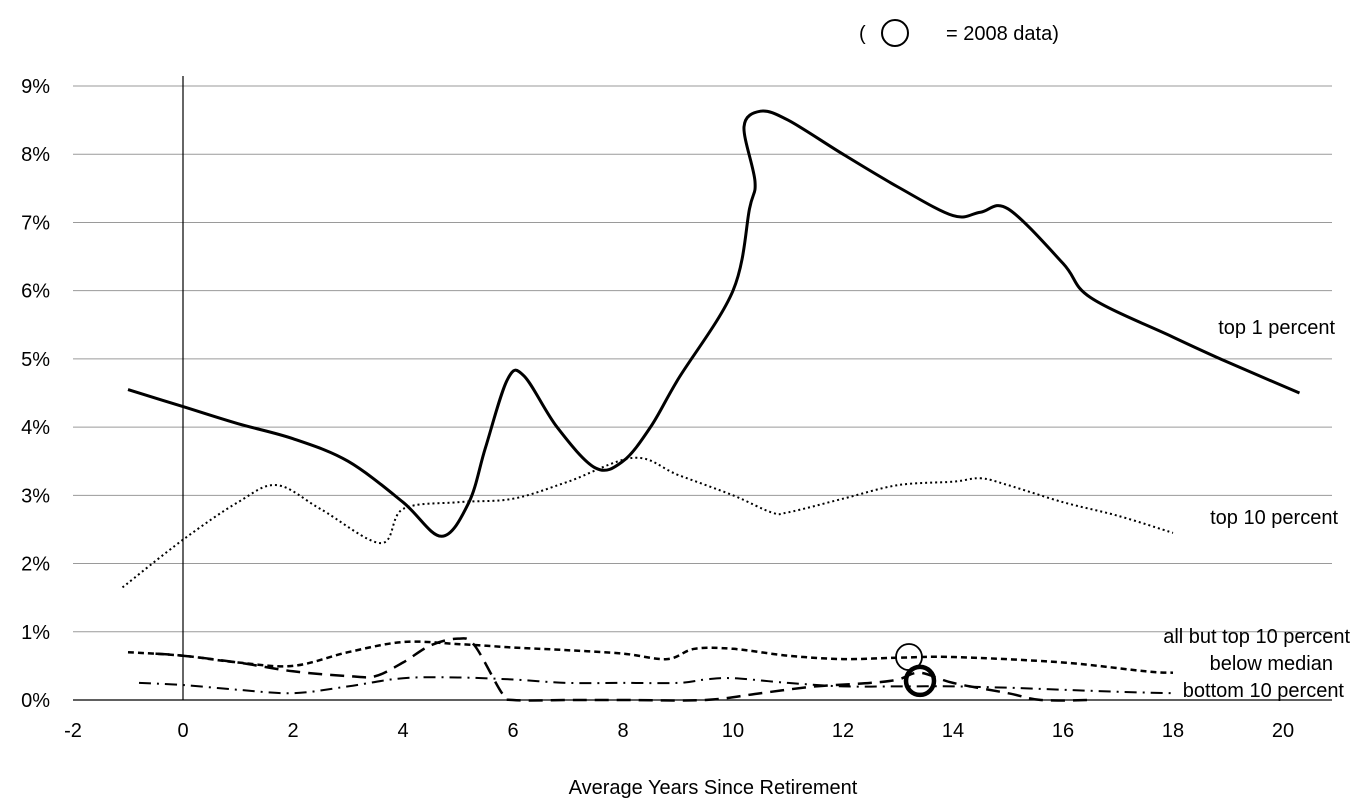  I want to click on legend-note-open-paren: (, so click(862, 34).